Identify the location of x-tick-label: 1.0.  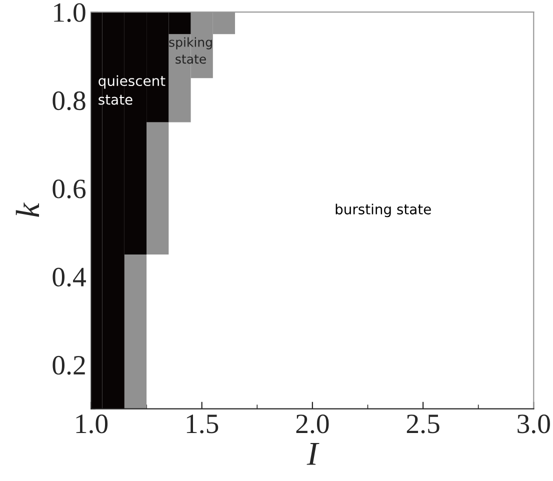
(92, 424).